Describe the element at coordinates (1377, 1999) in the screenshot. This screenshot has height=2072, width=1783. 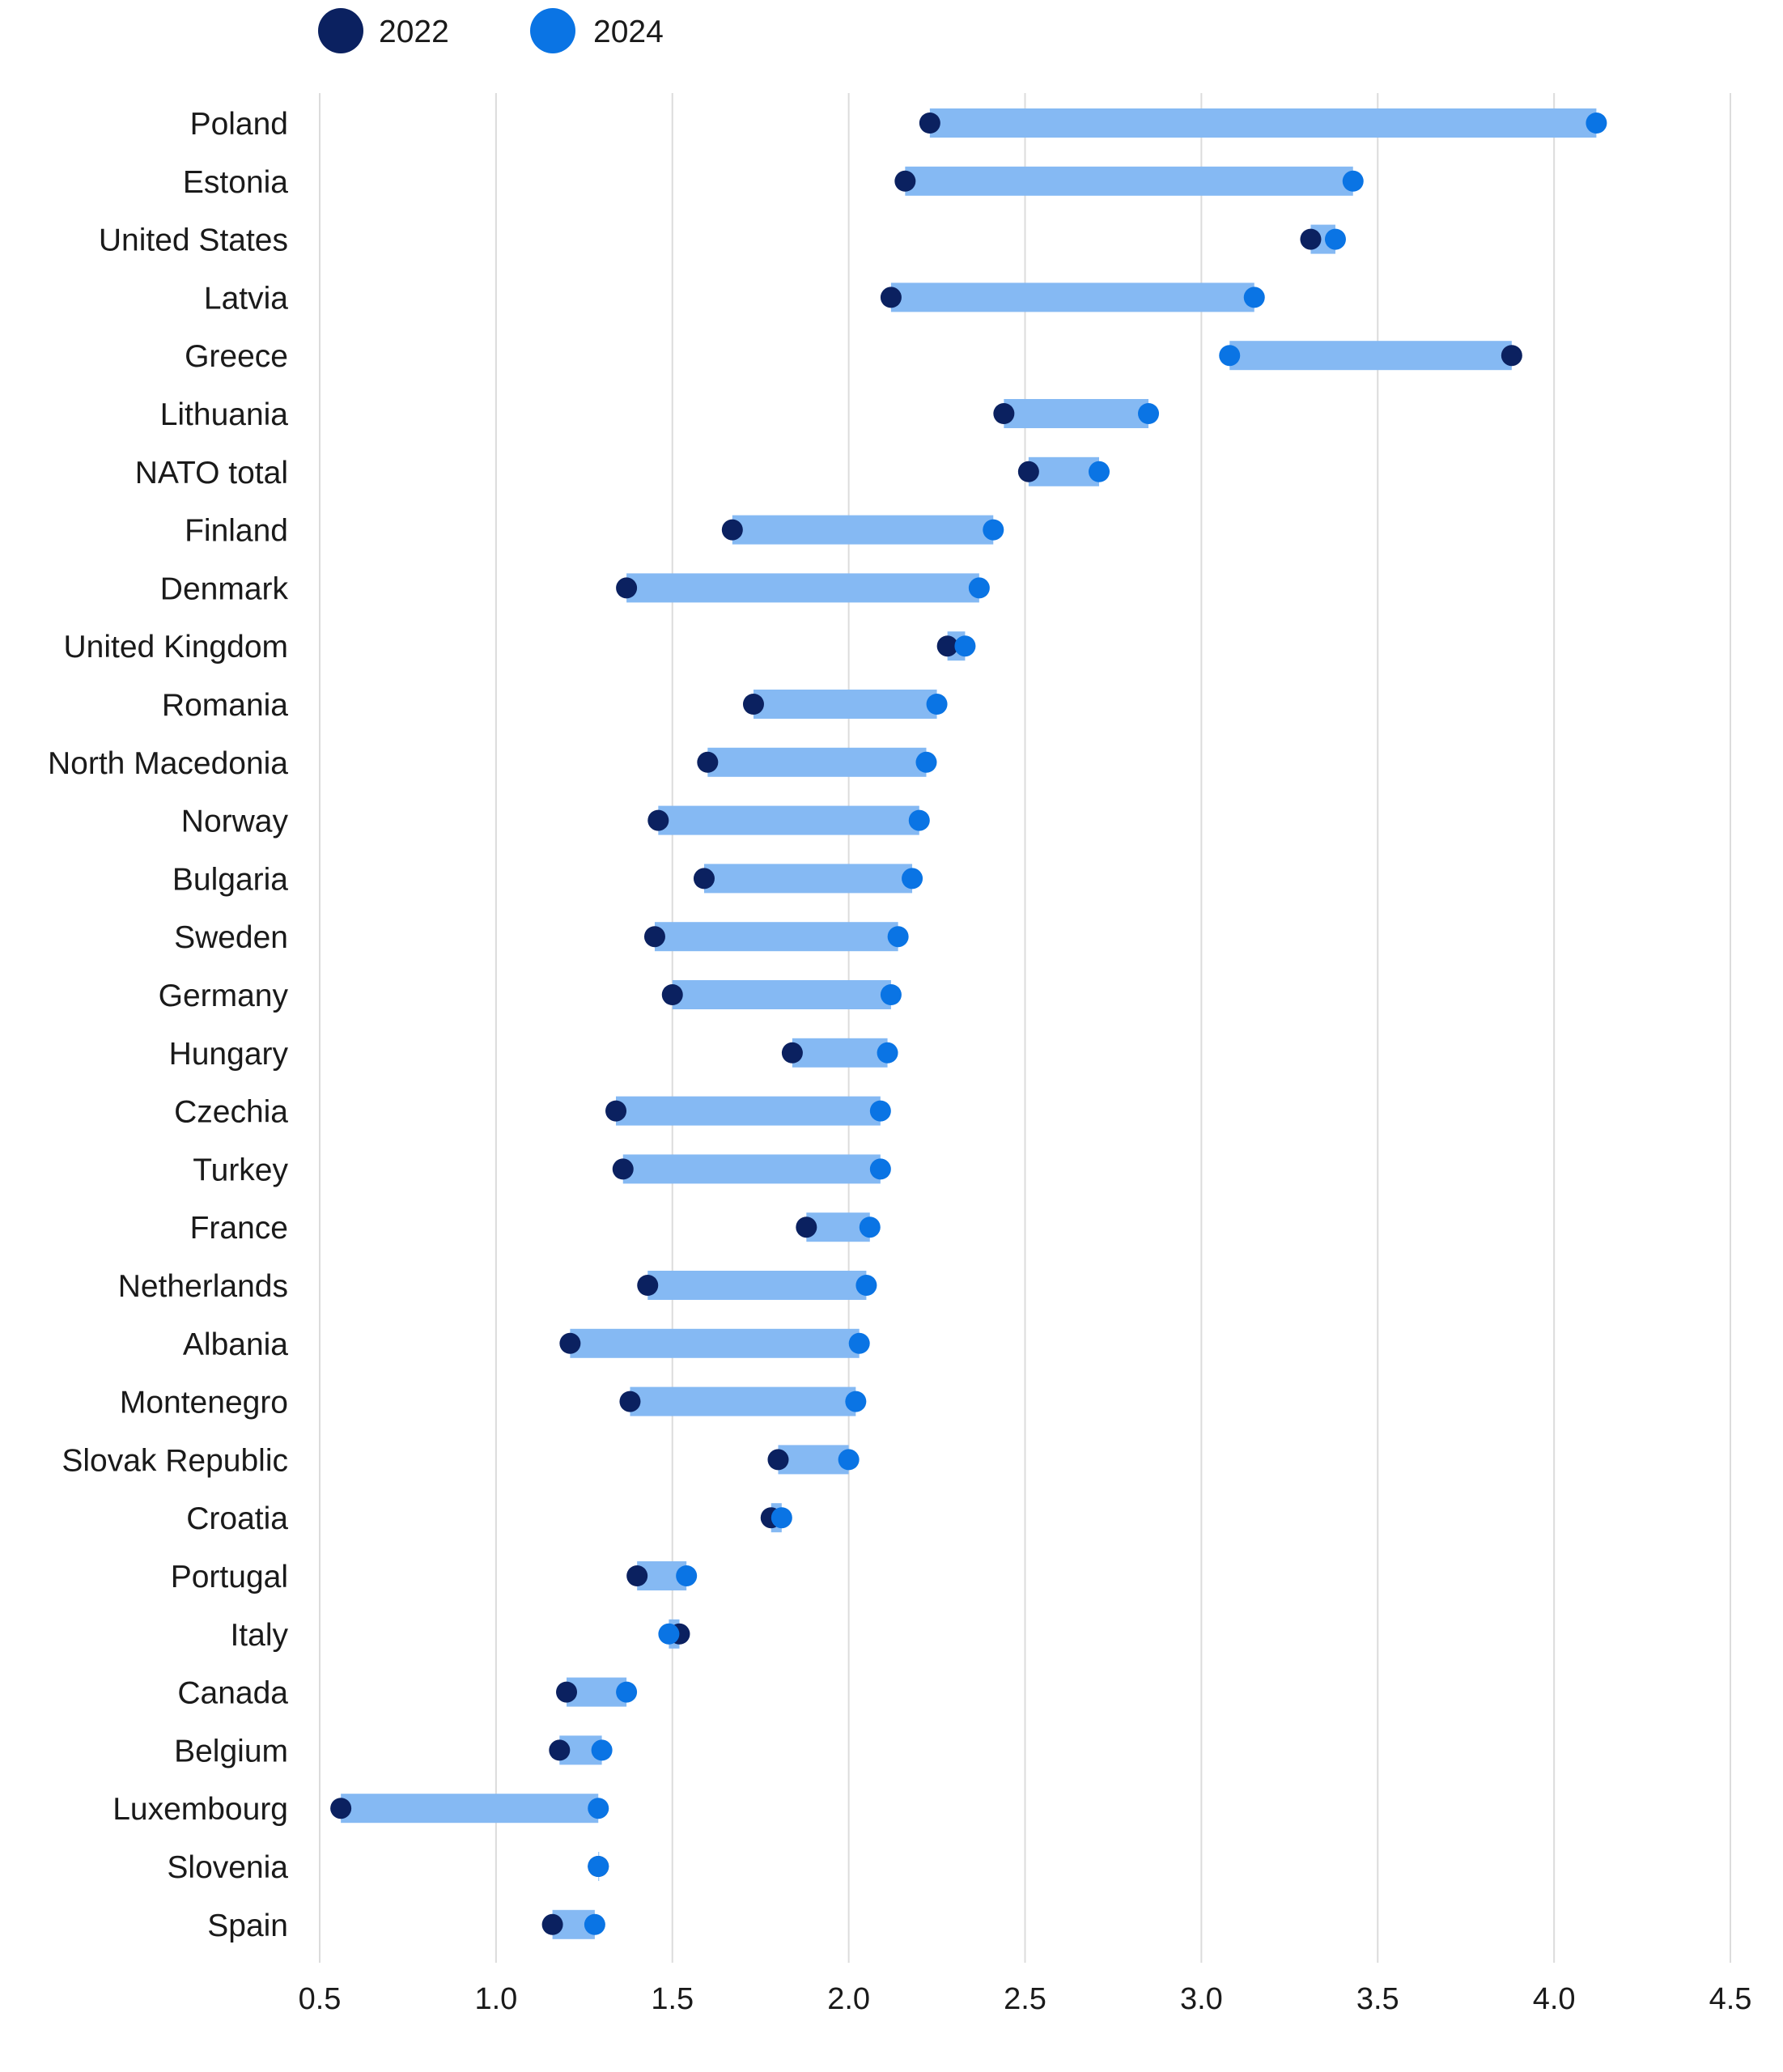
I see `x-tick-label: 3.5` at that location.